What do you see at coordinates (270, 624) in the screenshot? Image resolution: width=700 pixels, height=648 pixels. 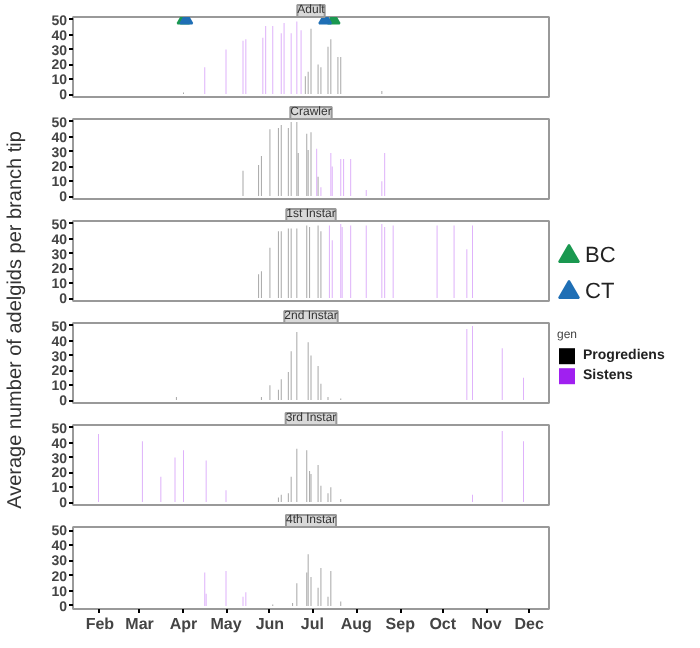 I see `x-tick-label: Jun` at bounding box center [270, 624].